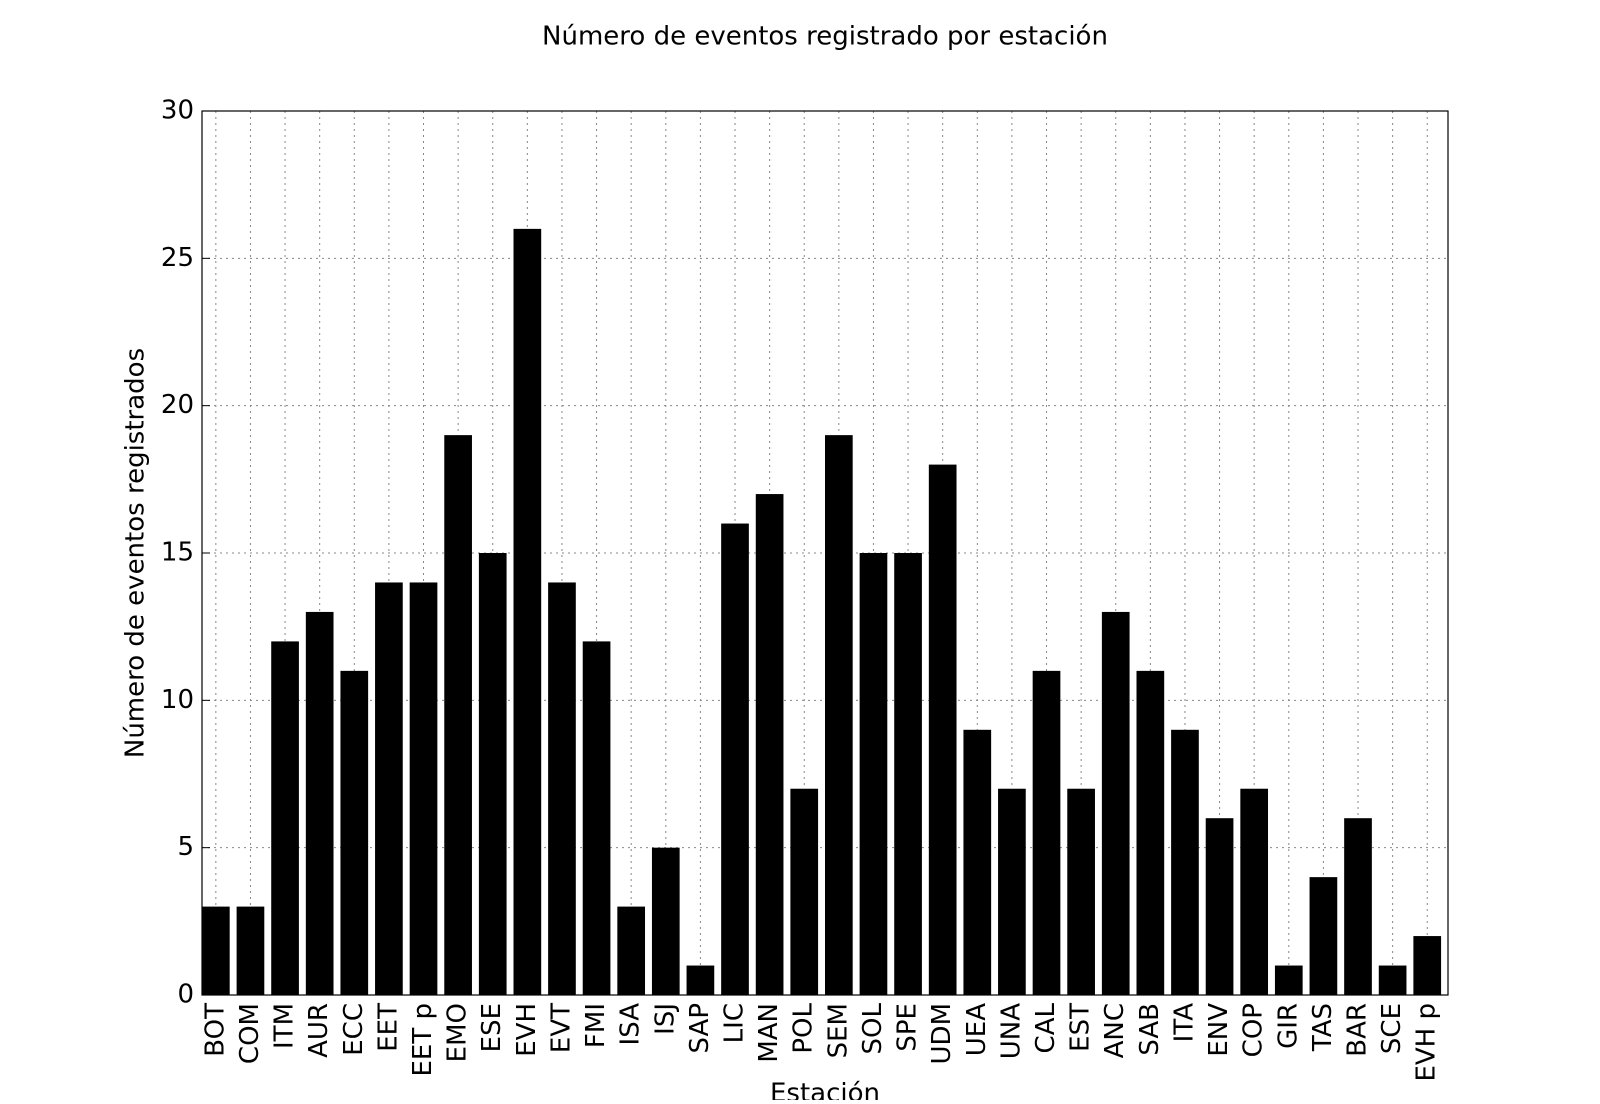 Image resolution: width=1600 pixels, height=1104 pixels. Describe the element at coordinates (1081, 1027) in the screenshot. I see `x-tick-label: EST` at that location.